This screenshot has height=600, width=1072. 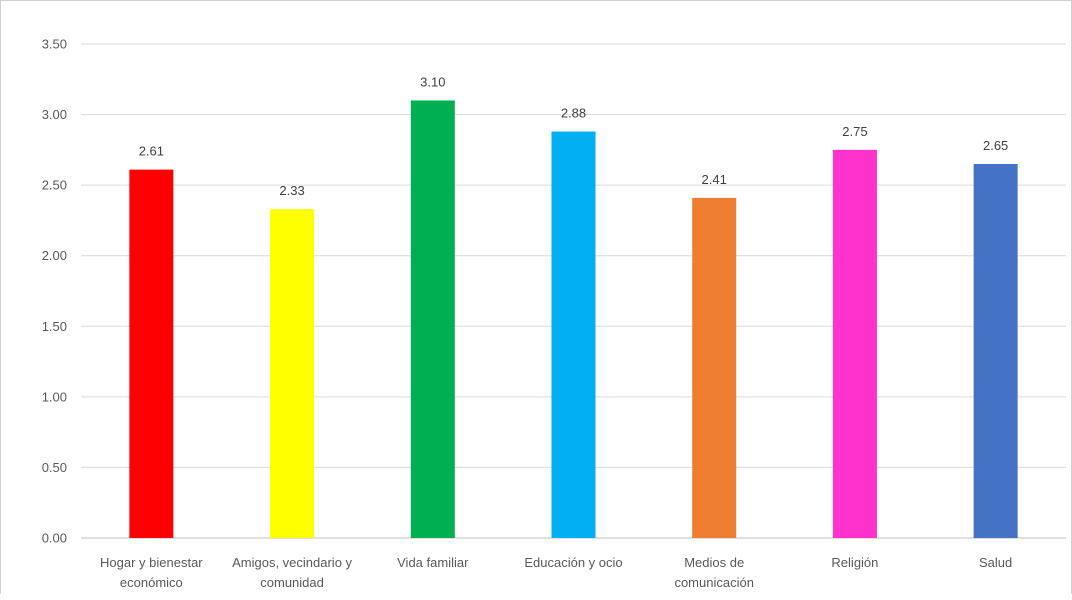 I want to click on data-label: 2.33, so click(x=291, y=190).